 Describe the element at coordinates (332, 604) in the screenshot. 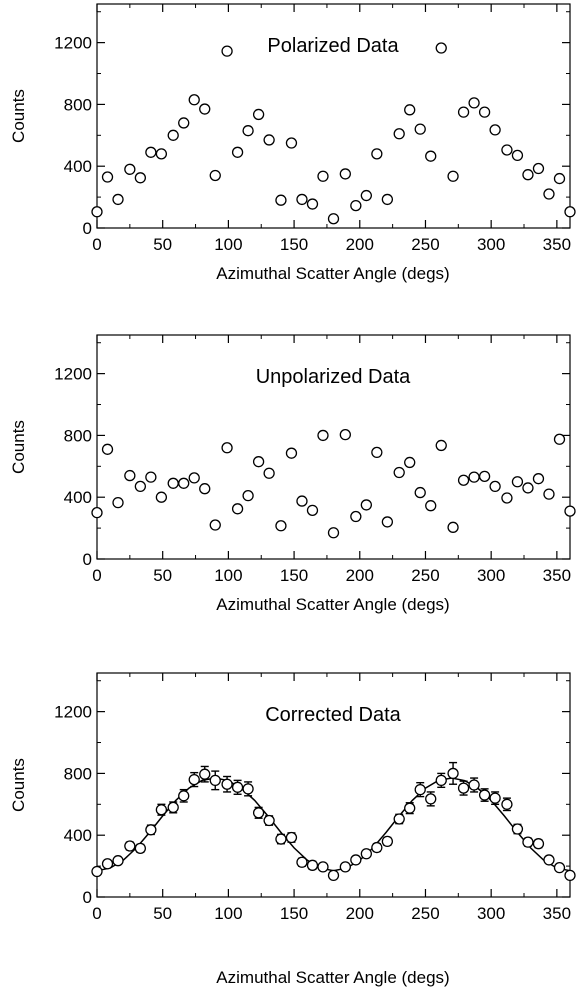

I see `x-axis-label: Azimuthal Scatter Angle (degs)` at that location.